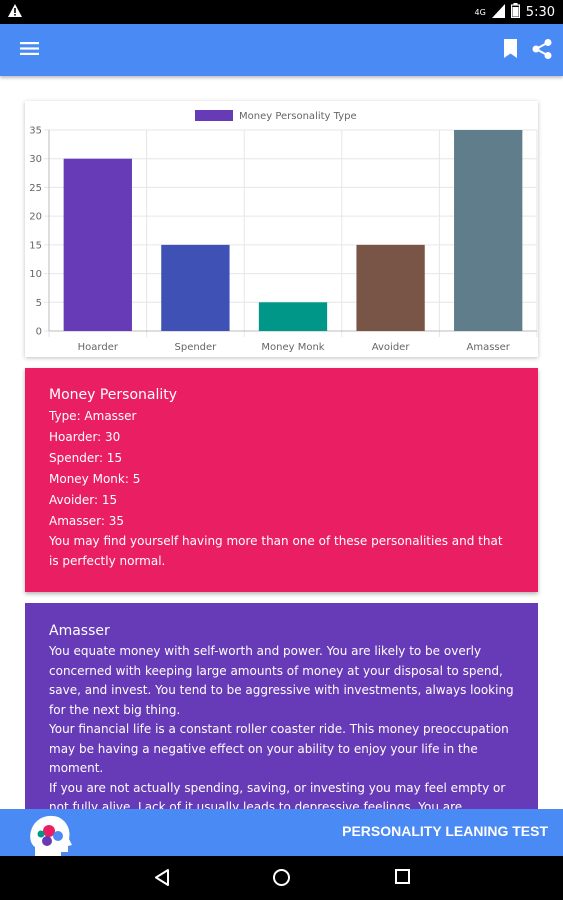 The width and height of the screenshot is (563, 900). What do you see at coordinates (214, 115) in the screenshot?
I see `legend-swatch` at bounding box center [214, 115].